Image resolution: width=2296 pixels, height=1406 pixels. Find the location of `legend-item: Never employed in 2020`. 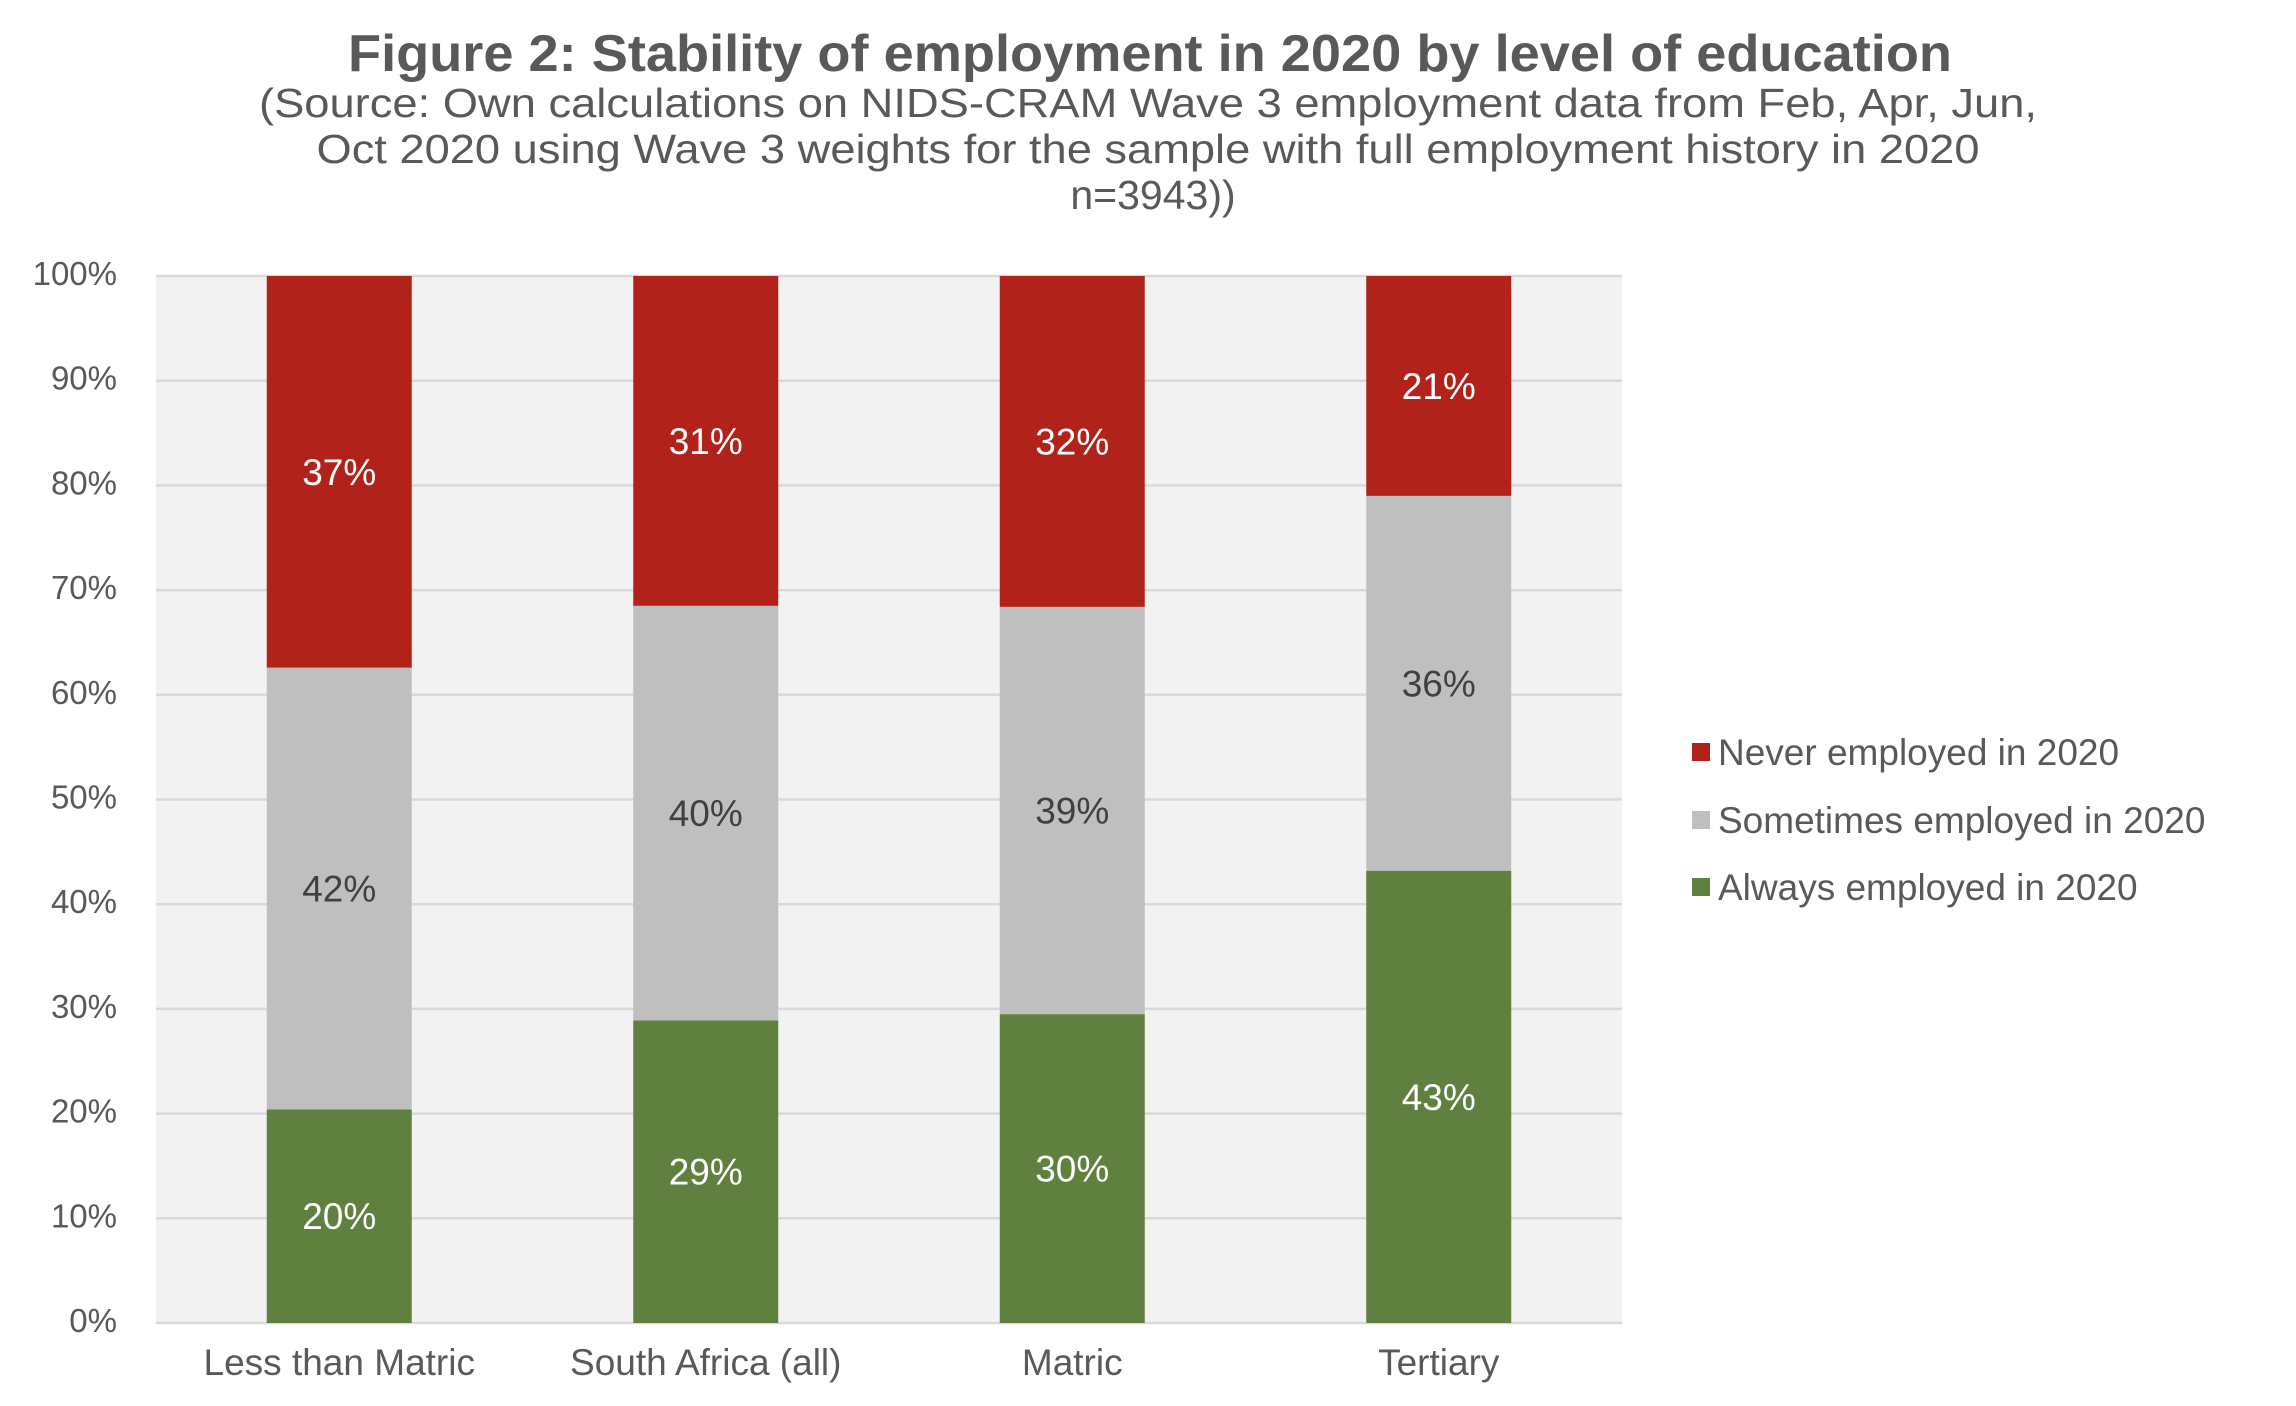

legend-item: Never employed in 2020 is located at coordinates (1905, 752).